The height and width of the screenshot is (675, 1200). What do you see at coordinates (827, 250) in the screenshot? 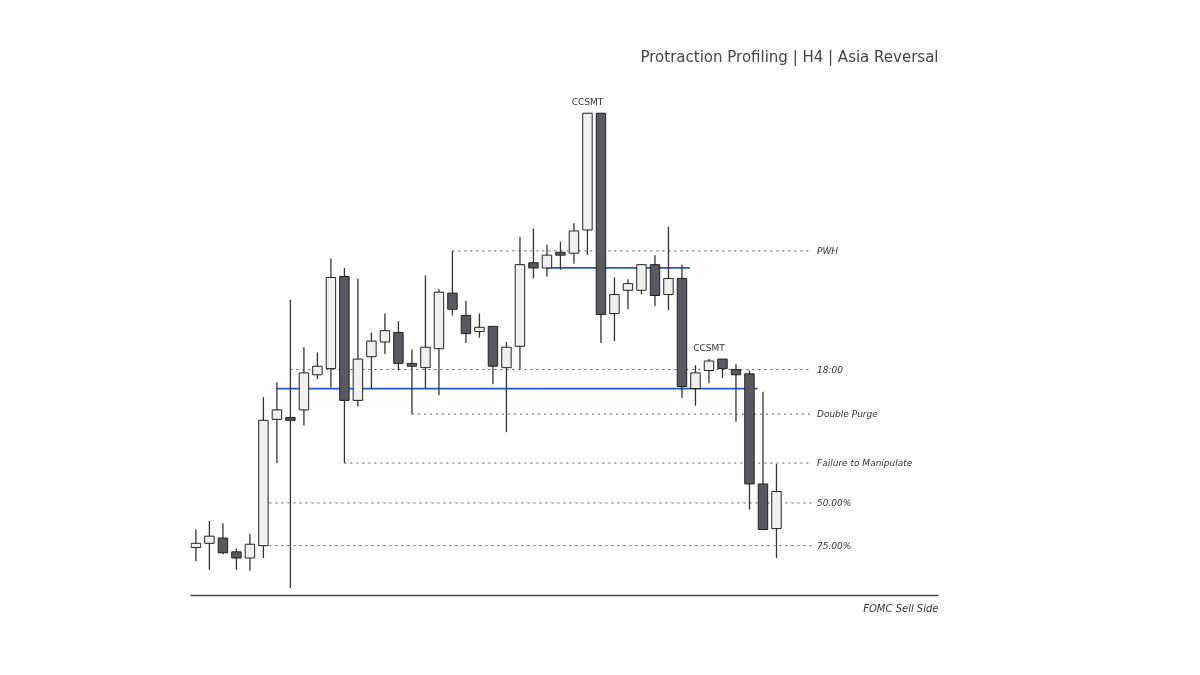
I see `ref-line-label: PWH` at bounding box center [827, 250].